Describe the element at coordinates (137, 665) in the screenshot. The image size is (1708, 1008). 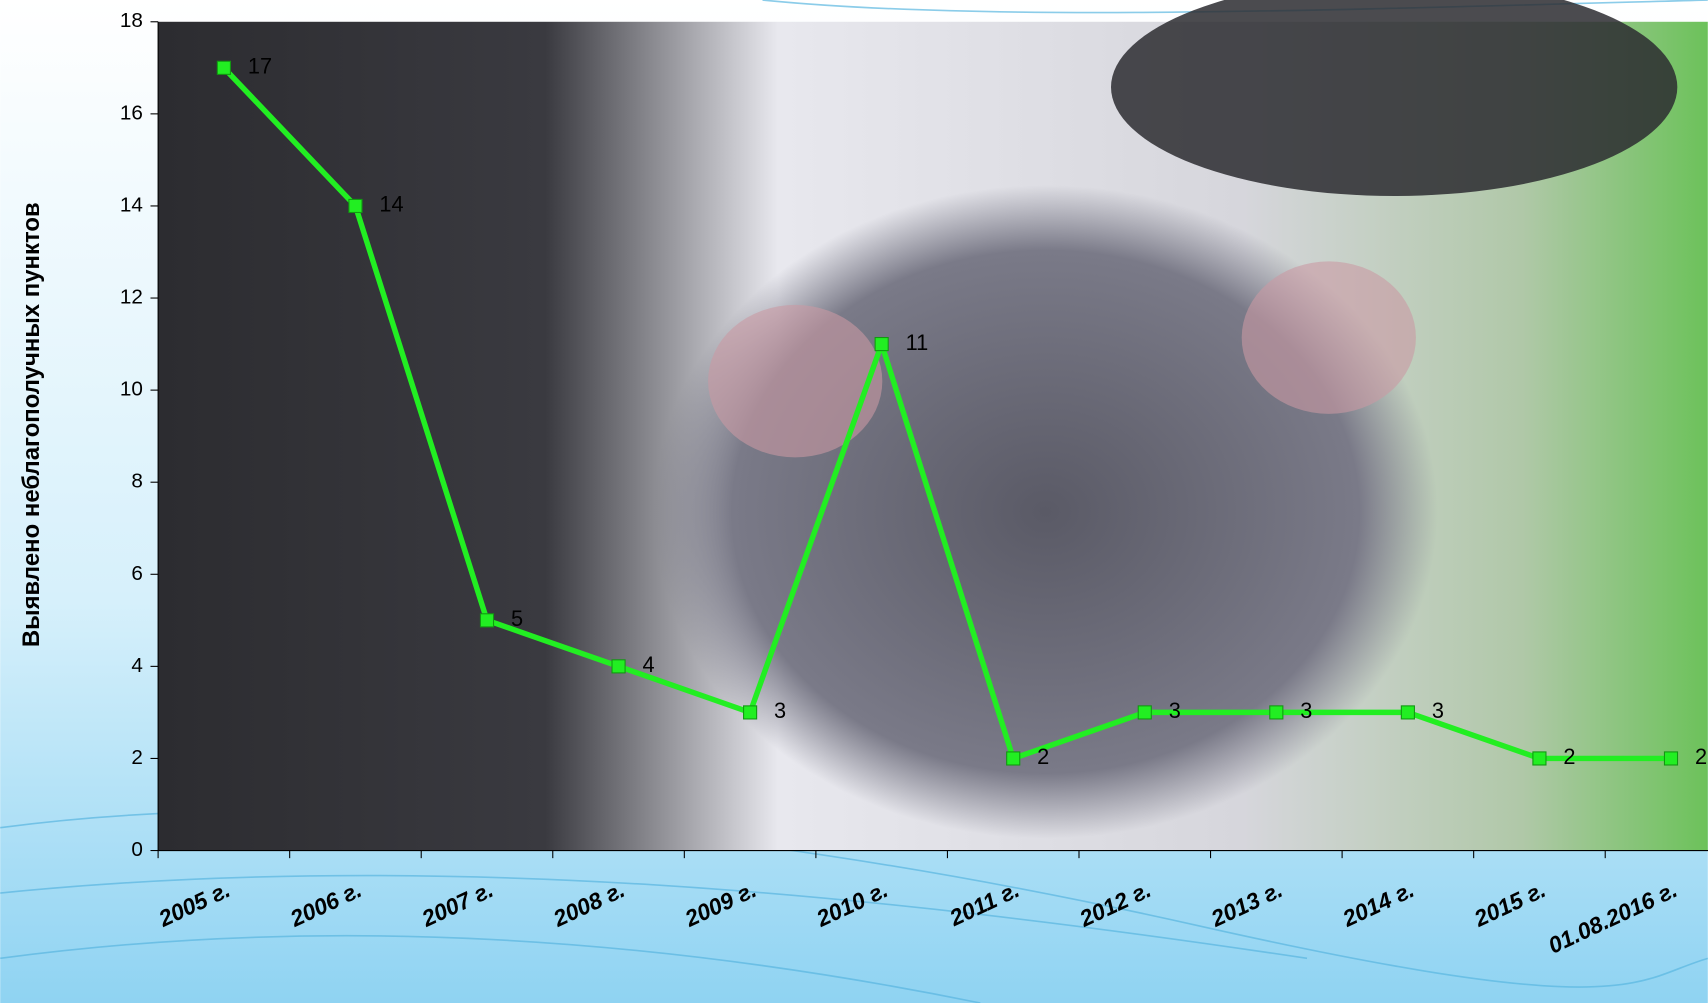
I see `y-tick-label: 4` at that location.